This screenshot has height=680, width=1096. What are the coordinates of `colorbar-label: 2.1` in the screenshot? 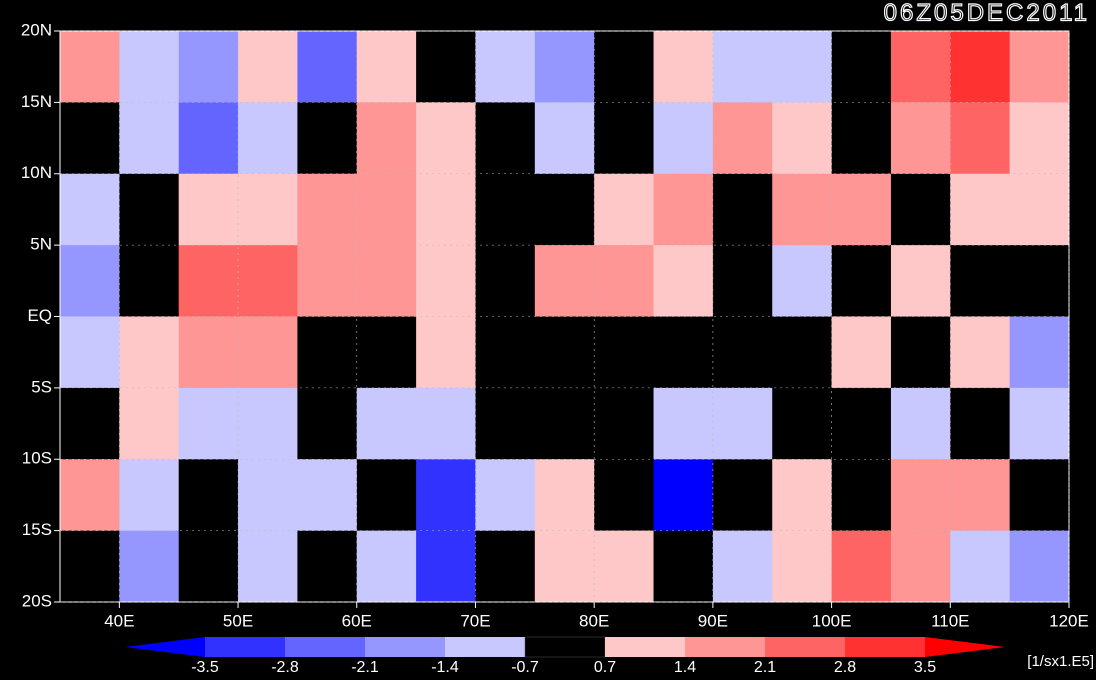 It's located at (765, 667).